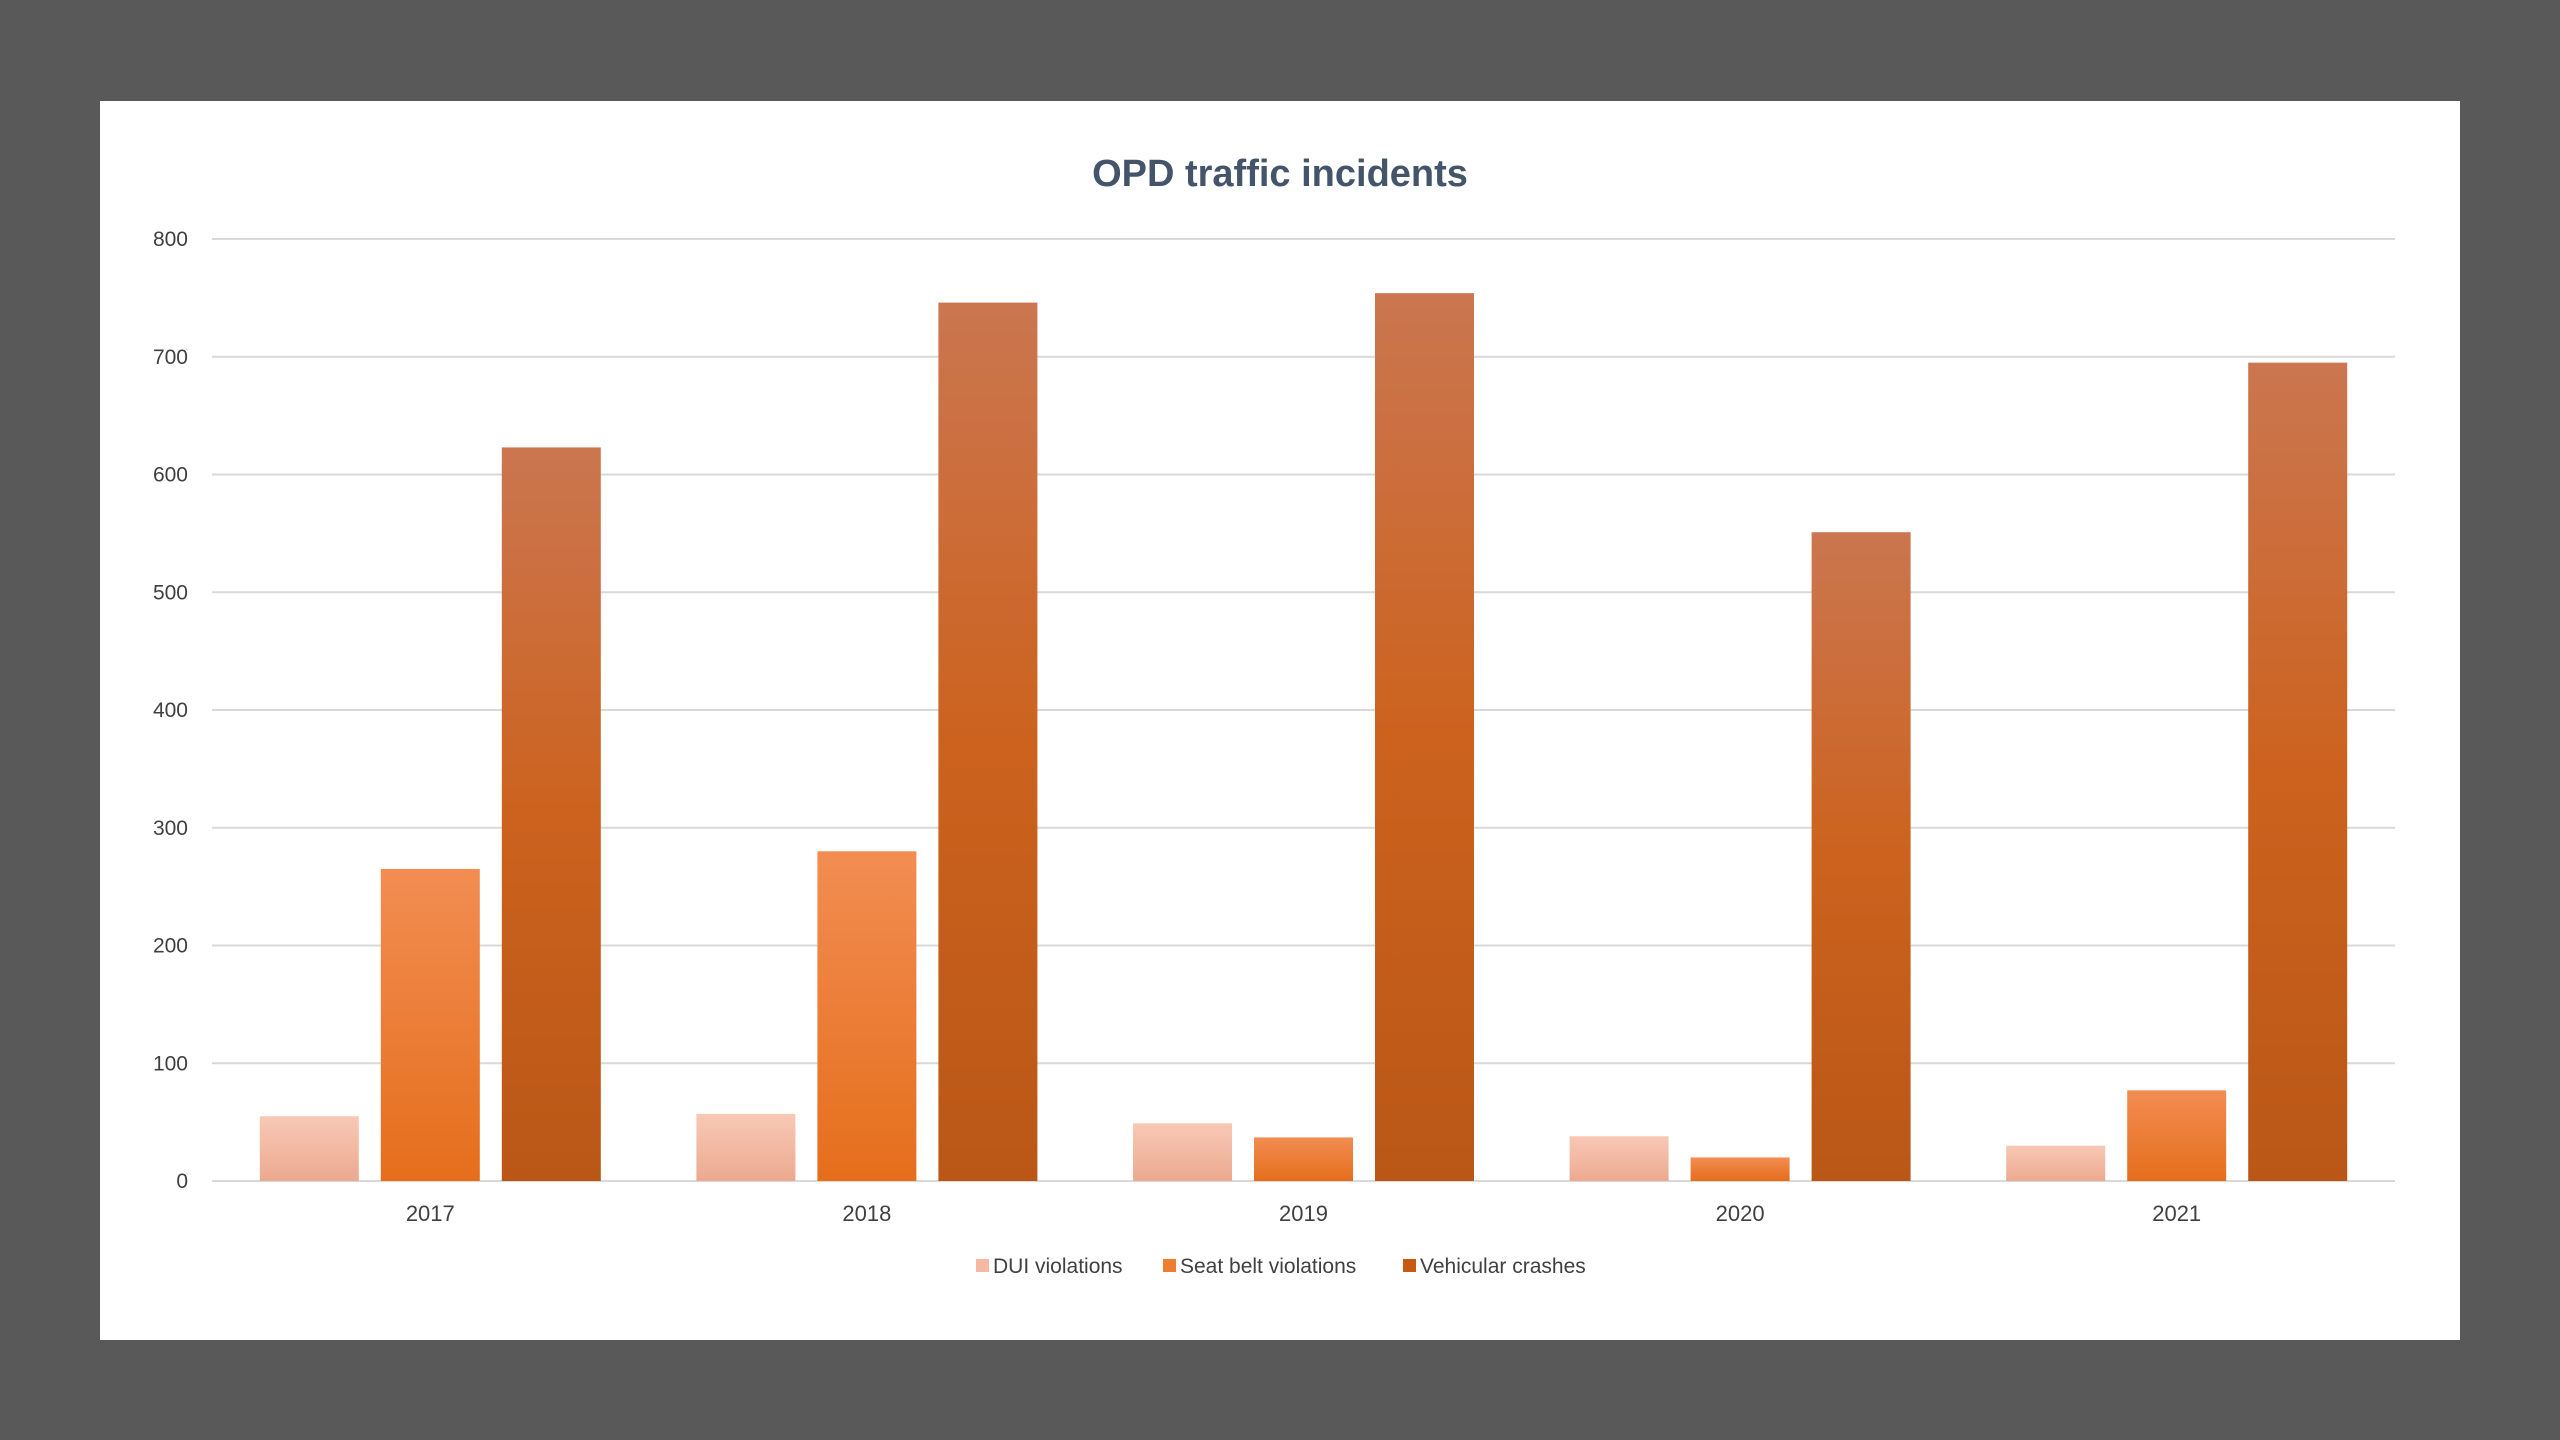 The image size is (2560, 1440). I want to click on y-tick-label: 600, so click(170, 475).